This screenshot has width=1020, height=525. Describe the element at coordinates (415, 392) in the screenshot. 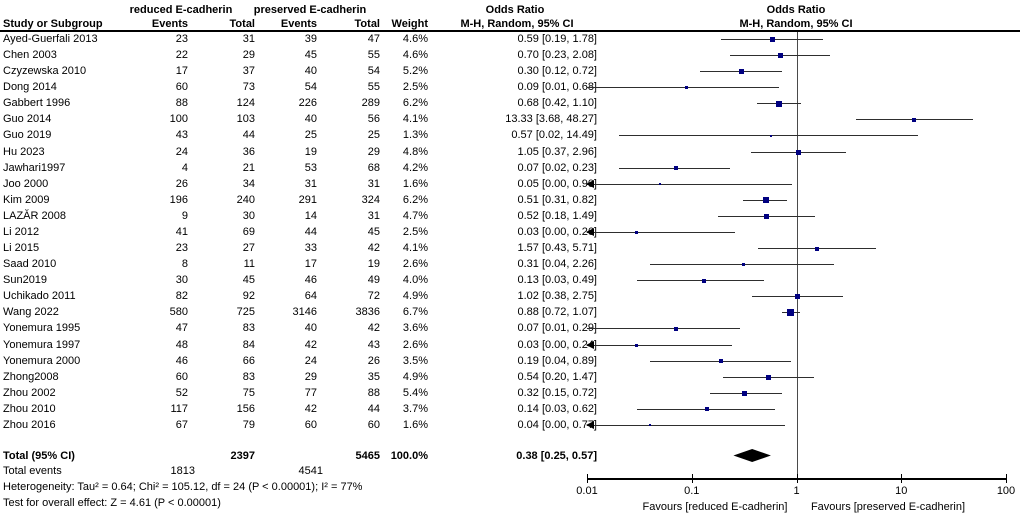

I see `study-cell-weight: 5.4%` at that location.